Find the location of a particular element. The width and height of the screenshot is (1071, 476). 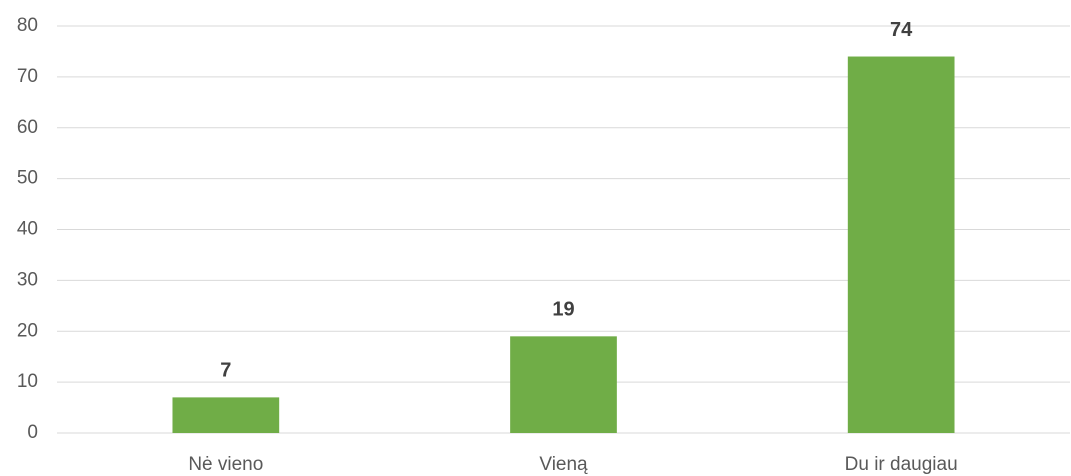

y-tick-label: 50 is located at coordinates (27, 178).